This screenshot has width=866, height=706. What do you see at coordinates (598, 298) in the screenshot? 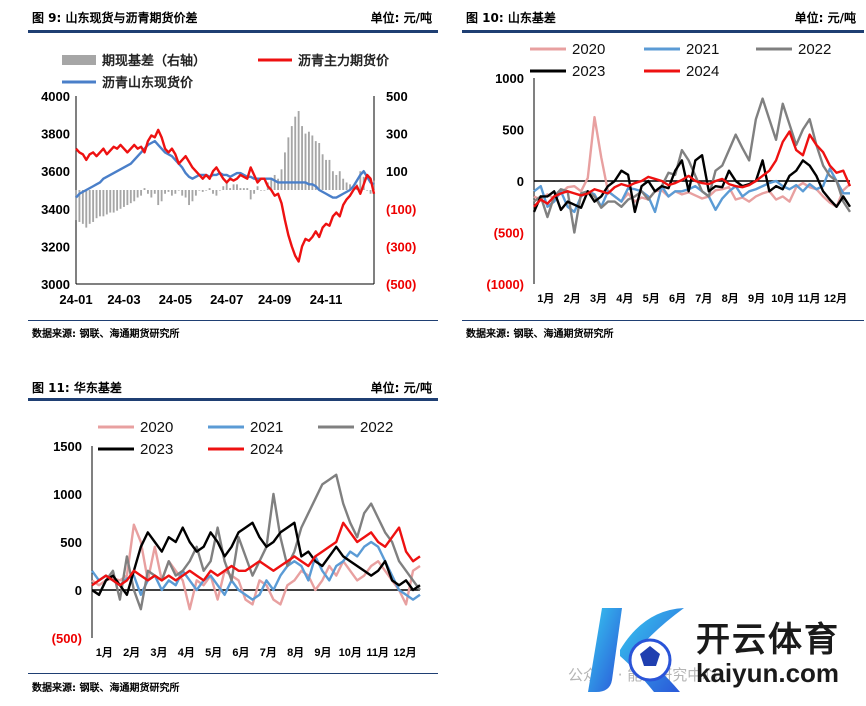
I see `x-tick: 3月` at bounding box center [598, 298].